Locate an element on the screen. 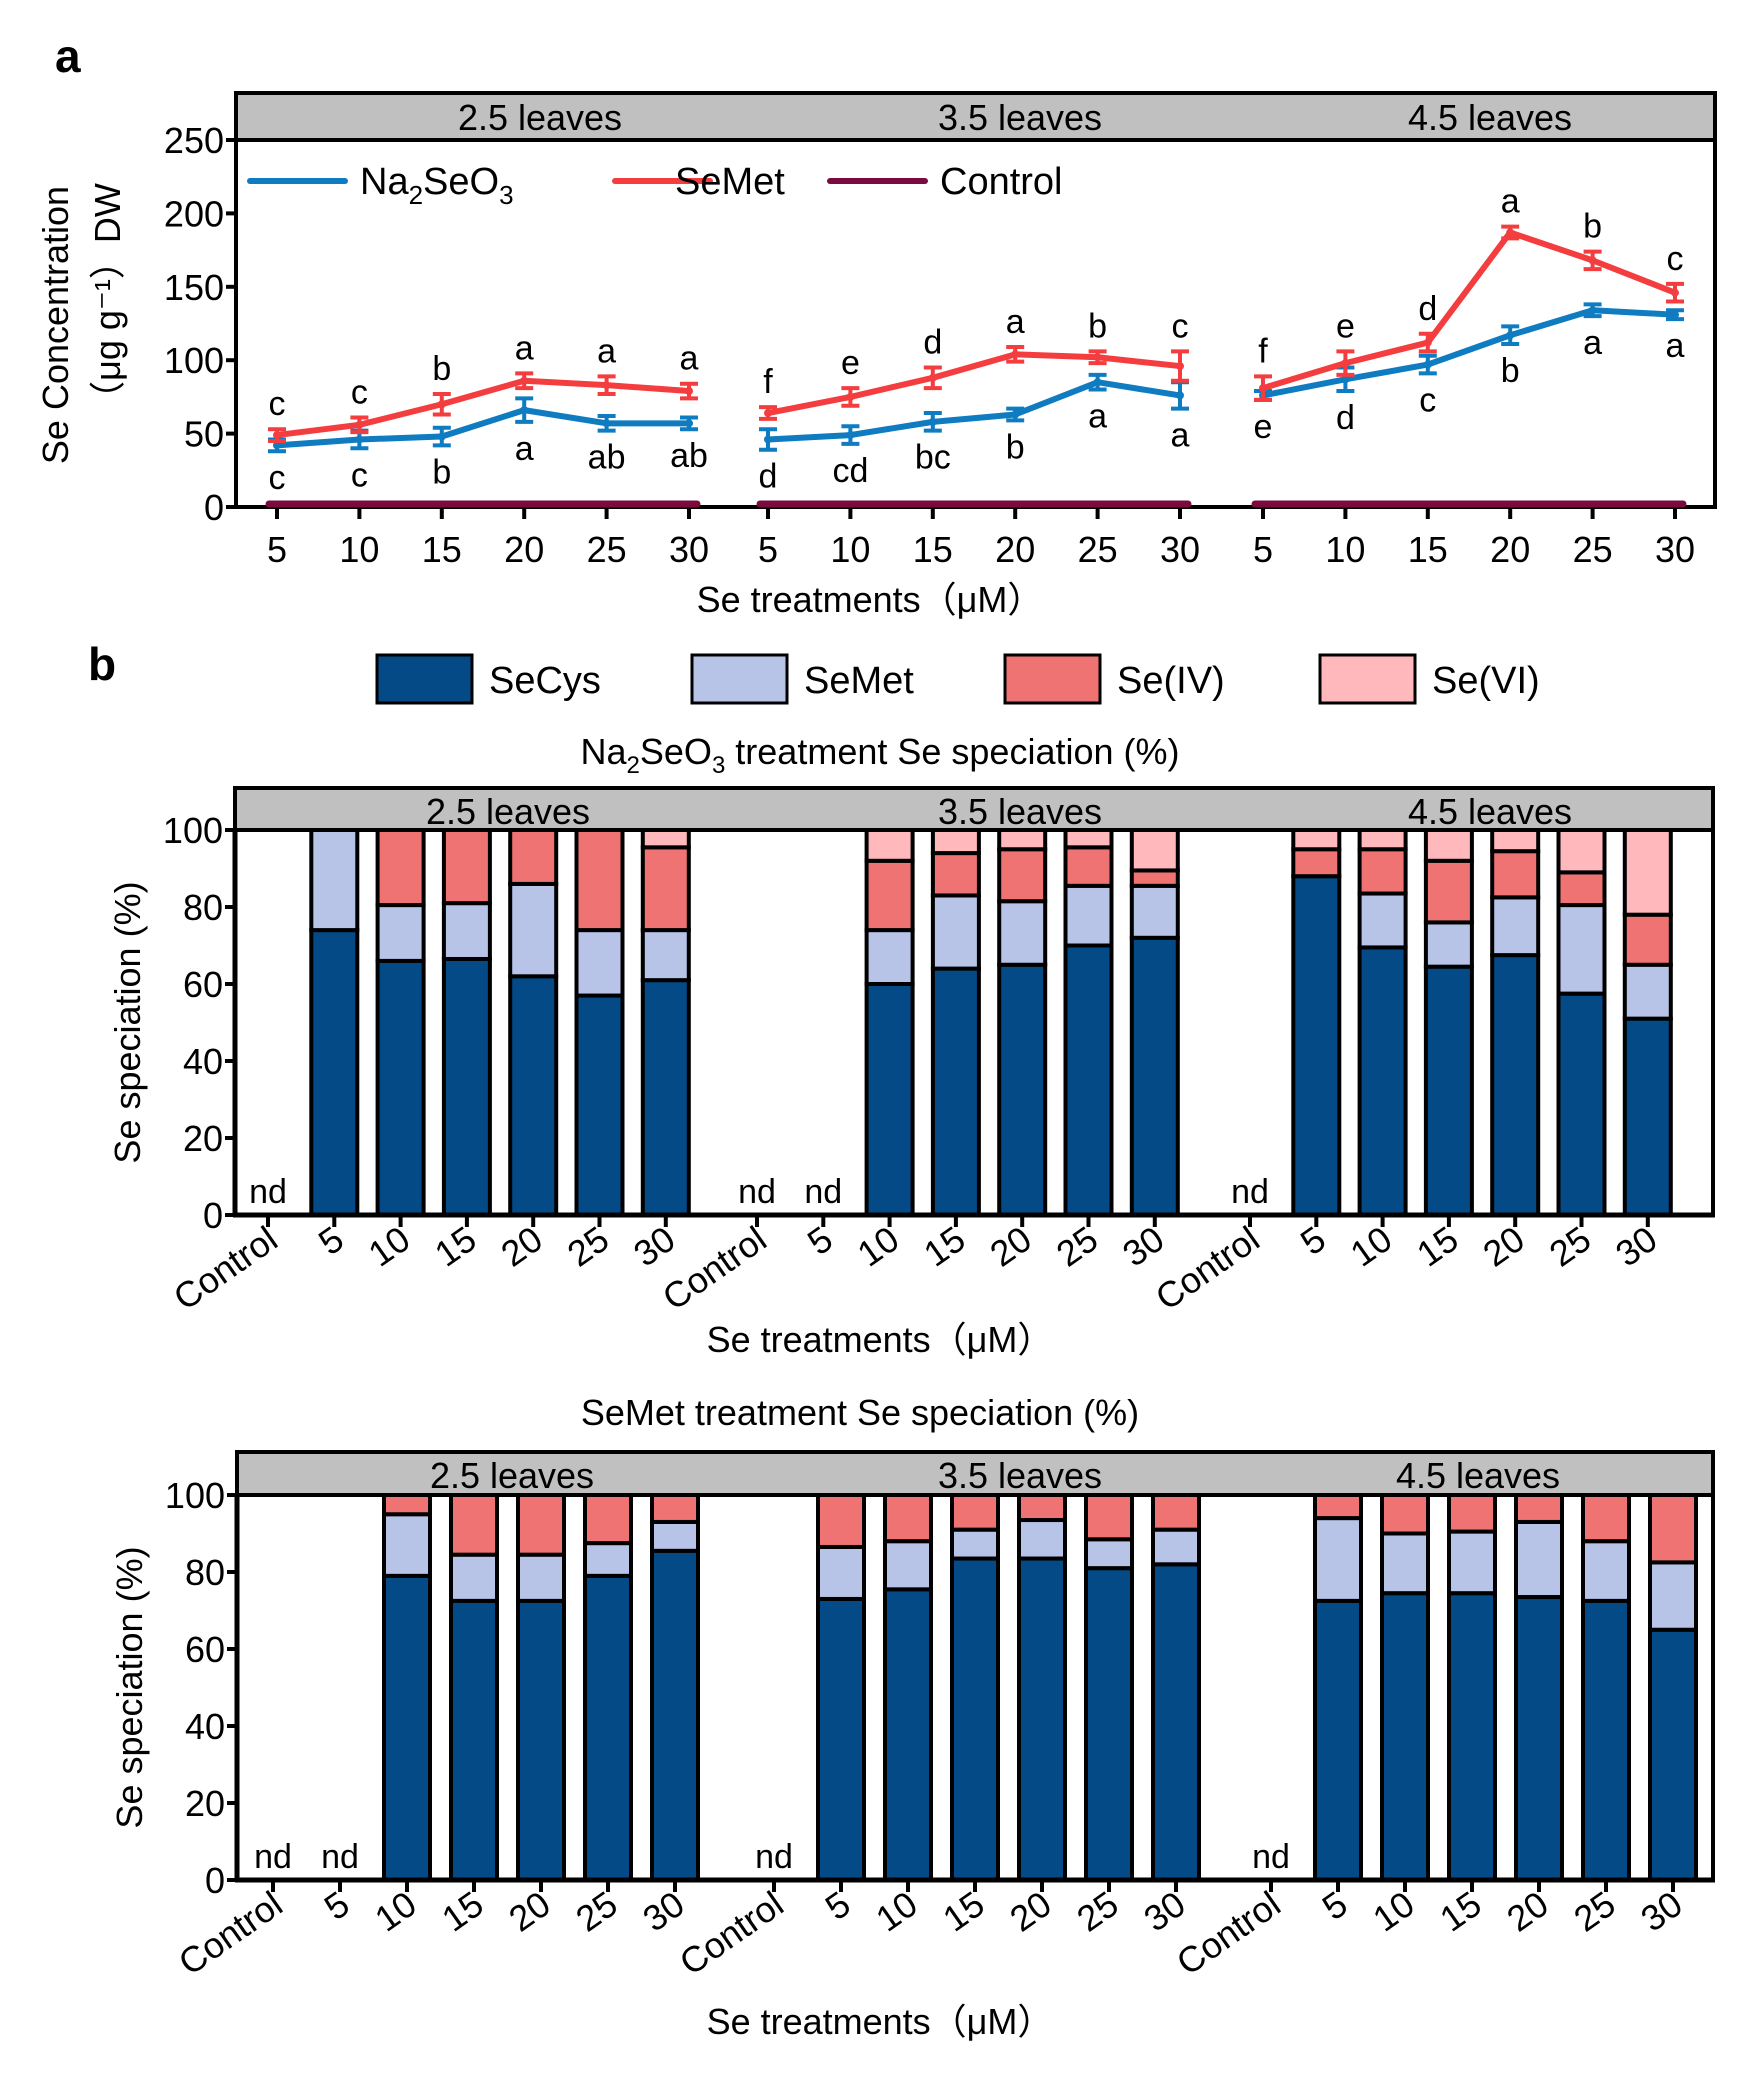  subscript: 2 is located at coordinates (633, 765).